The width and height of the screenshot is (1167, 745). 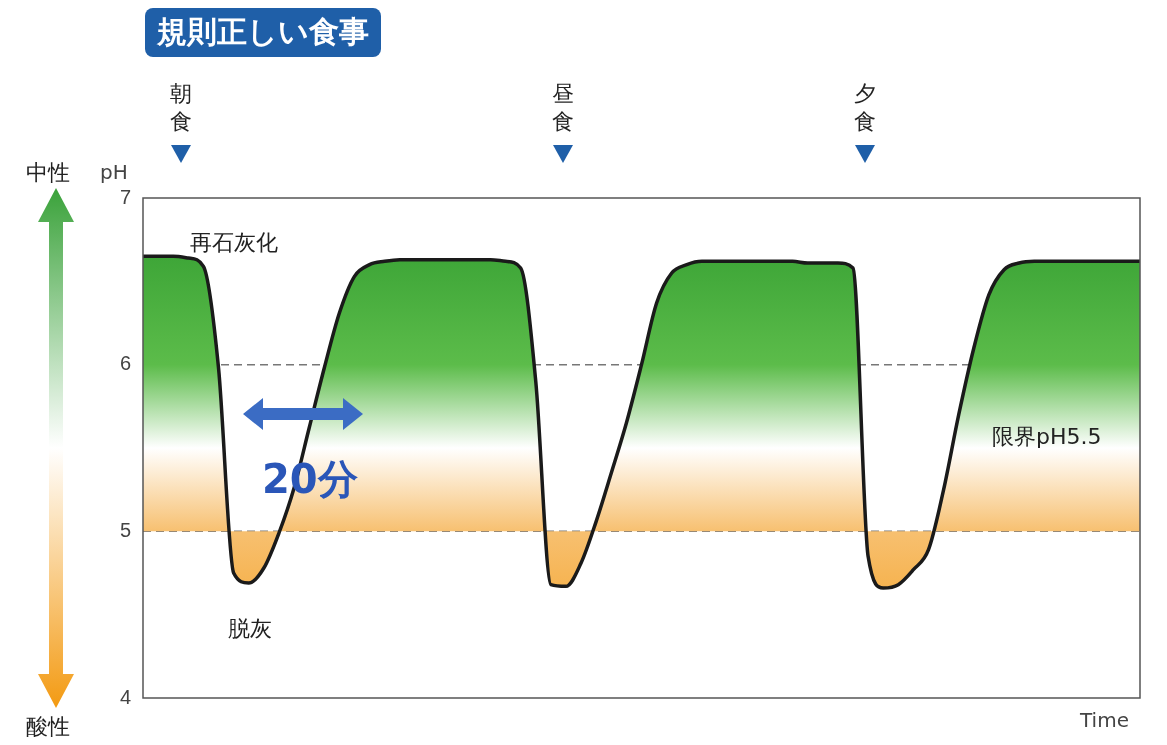 I want to click on y-axis-title: pH, so click(x=114, y=172).